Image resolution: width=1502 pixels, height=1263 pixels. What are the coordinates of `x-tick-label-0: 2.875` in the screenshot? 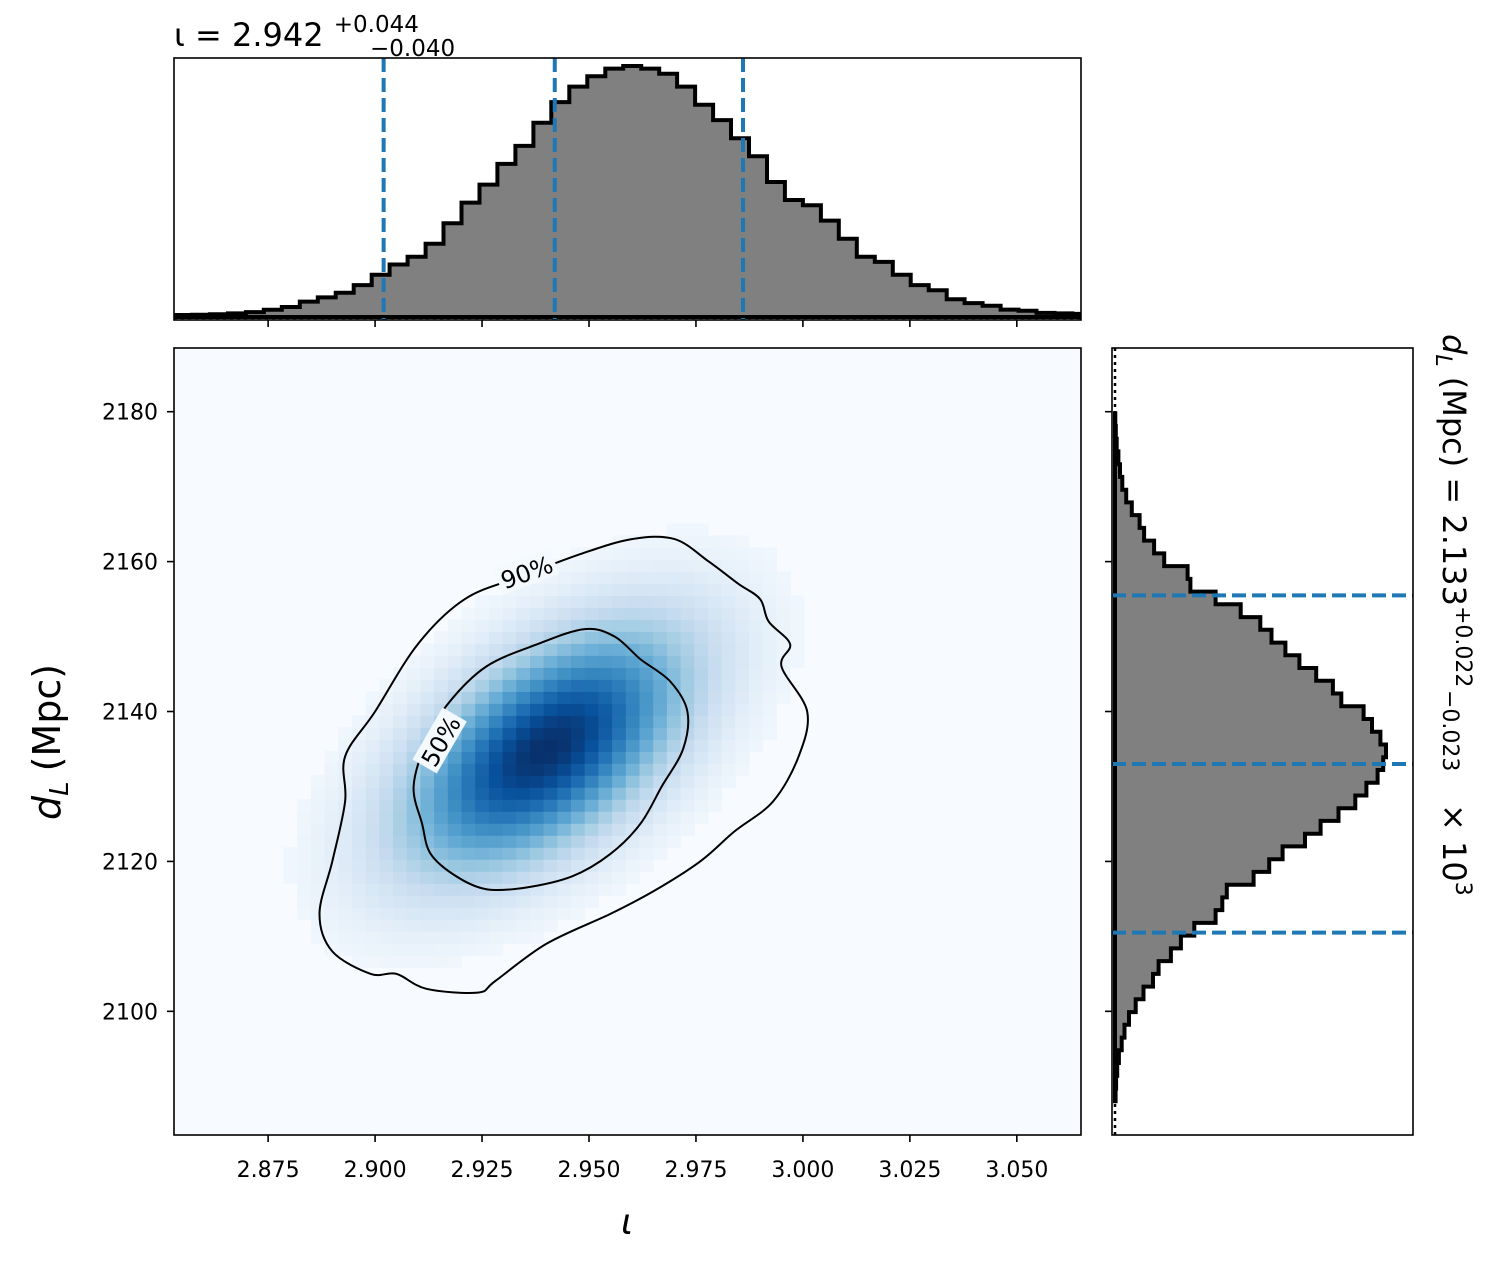 It's located at (268, 1170).